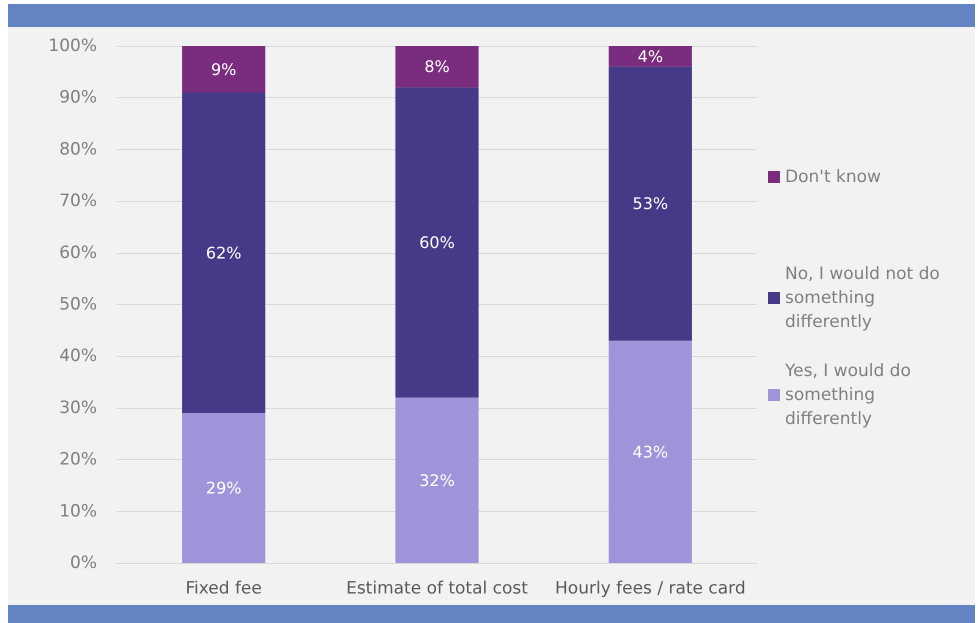  Describe the element at coordinates (850, 395) in the screenshot. I see `legend-label: Yes, I would do something differently` at that location.